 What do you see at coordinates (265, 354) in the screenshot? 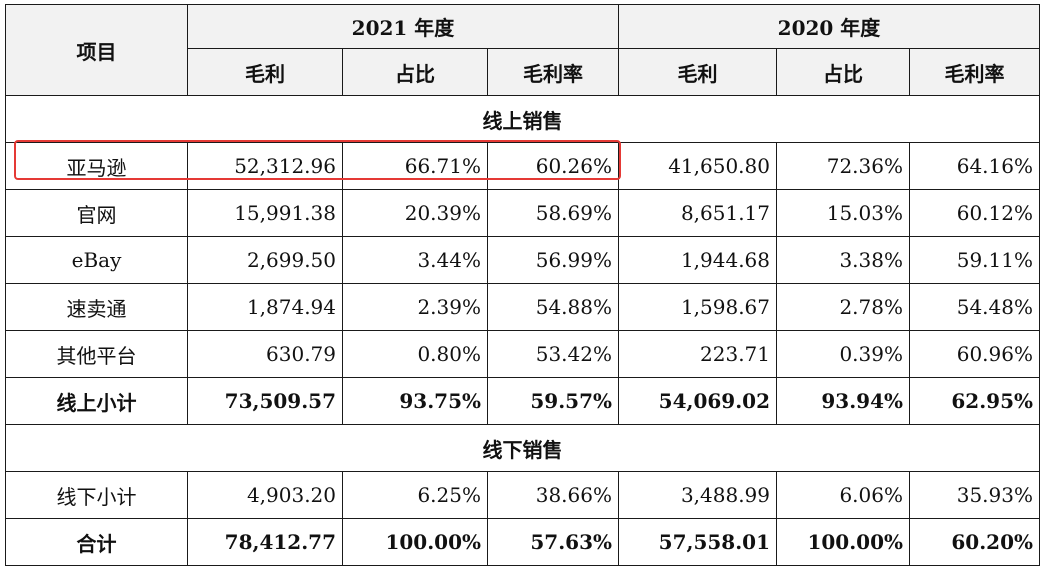
I see `cell-gross-profit-2021: 630.79` at bounding box center [265, 354].